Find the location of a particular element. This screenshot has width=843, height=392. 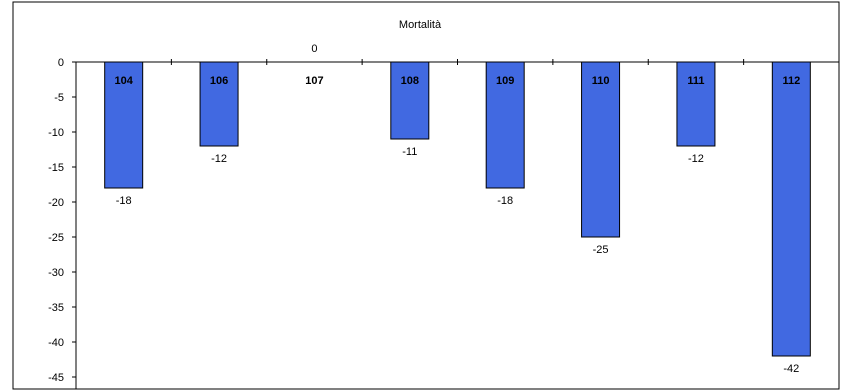

value-label: -11 is located at coordinates (409, 152).